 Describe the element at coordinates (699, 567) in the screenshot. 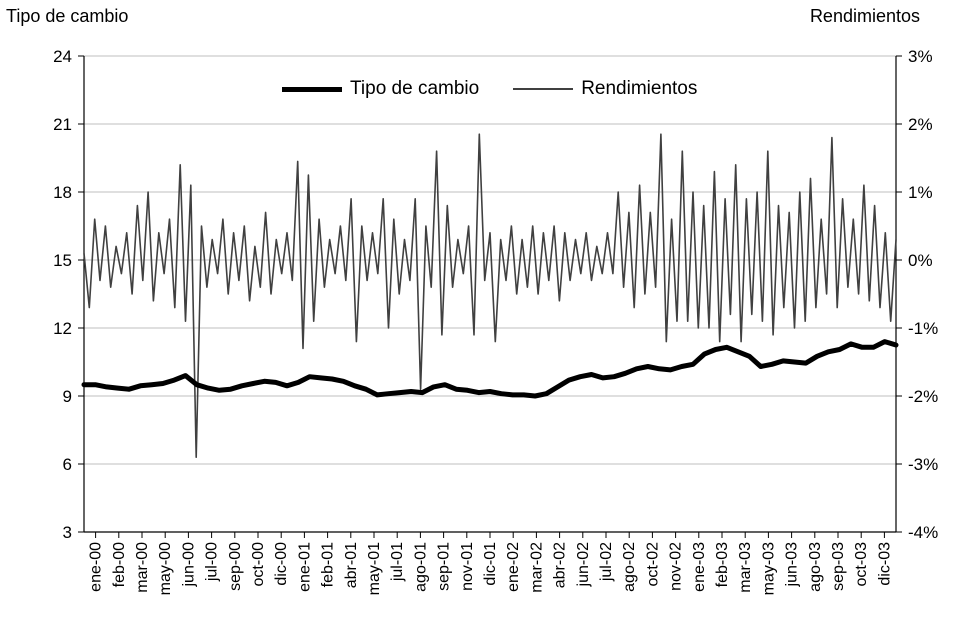

I see `x-tick-label: ene-03` at that location.